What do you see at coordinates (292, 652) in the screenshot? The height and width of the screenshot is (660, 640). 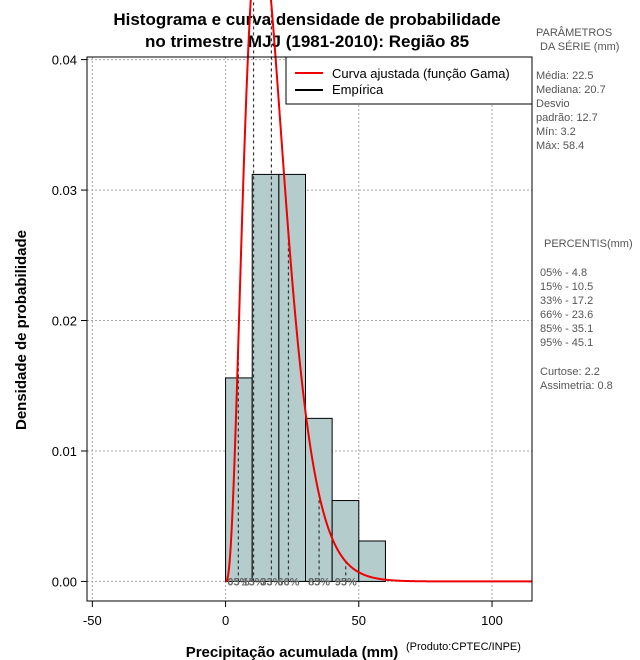 I see `x-axis-label: Precipitação acumulada (mm)` at bounding box center [292, 652].